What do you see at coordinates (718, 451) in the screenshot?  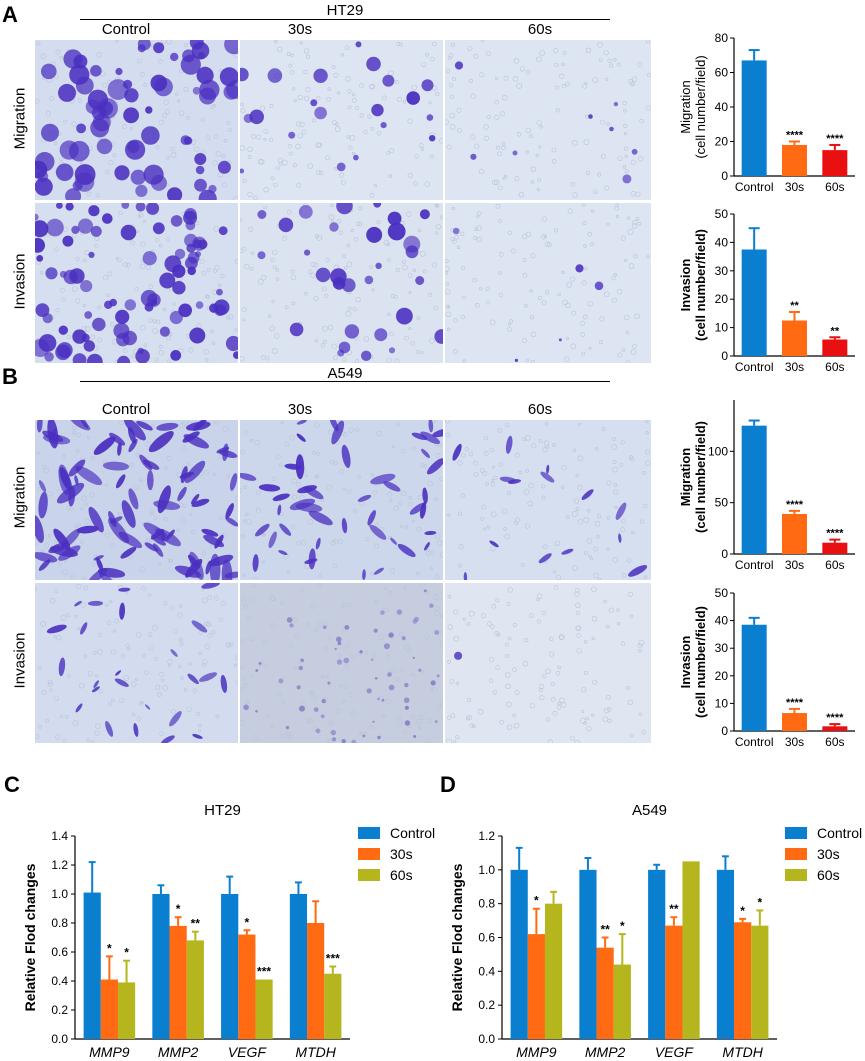 I see `y-tick-label: 100` at bounding box center [718, 451].